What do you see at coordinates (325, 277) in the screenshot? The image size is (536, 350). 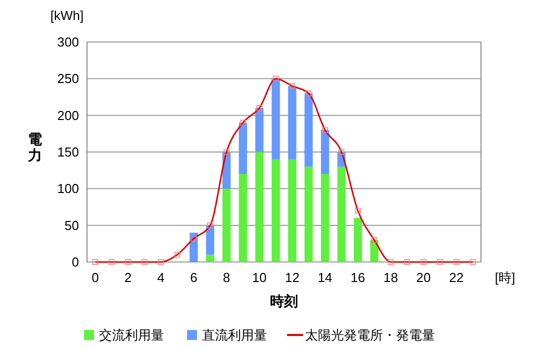 I see `x-tick-label: 14` at bounding box center [325, 277].